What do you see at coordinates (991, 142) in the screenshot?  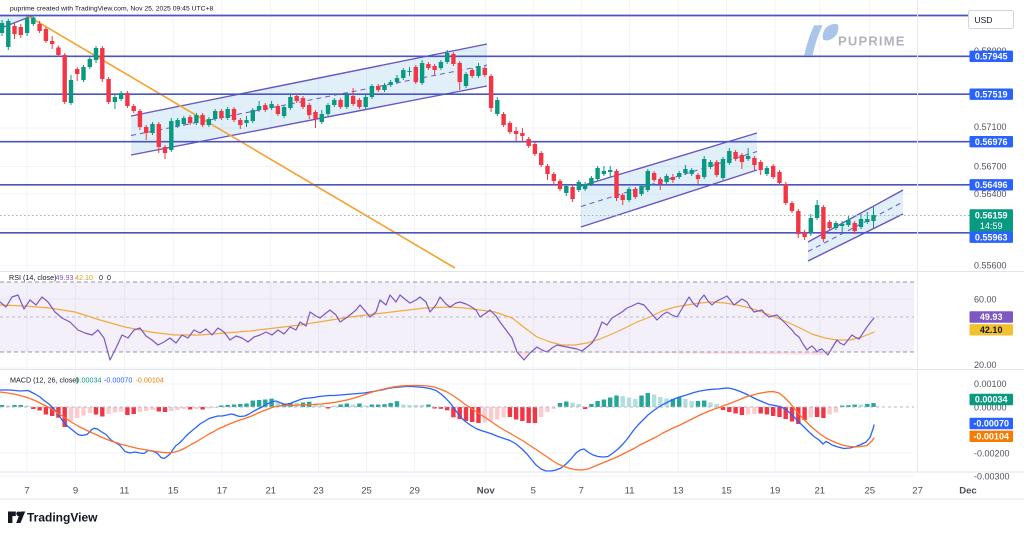 I see `svg-text: 0.56976` at bounding box center [991, 142].